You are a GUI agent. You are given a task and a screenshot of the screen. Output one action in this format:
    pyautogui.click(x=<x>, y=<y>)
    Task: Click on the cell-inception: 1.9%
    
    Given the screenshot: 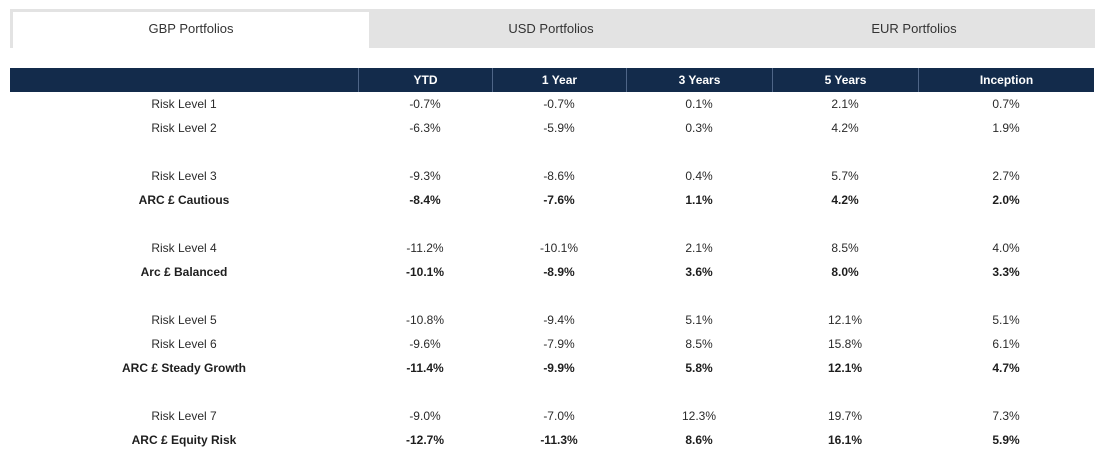 What is the action you would take?
    pyautogui.click(x=1006, y=128)
    